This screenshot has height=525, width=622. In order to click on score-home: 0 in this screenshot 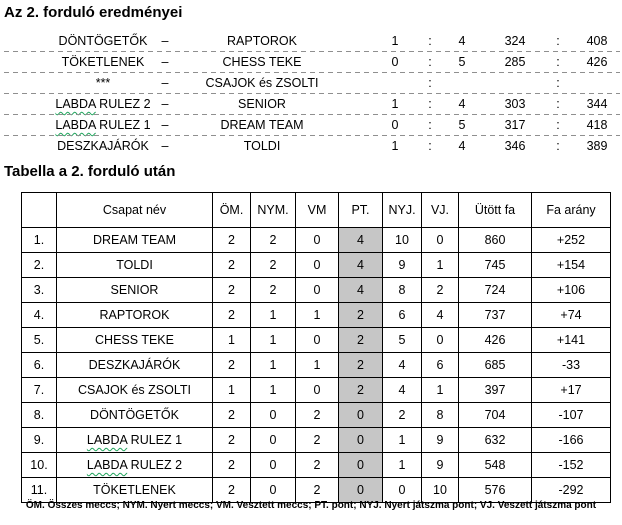, I will do `click(395, 62)`.